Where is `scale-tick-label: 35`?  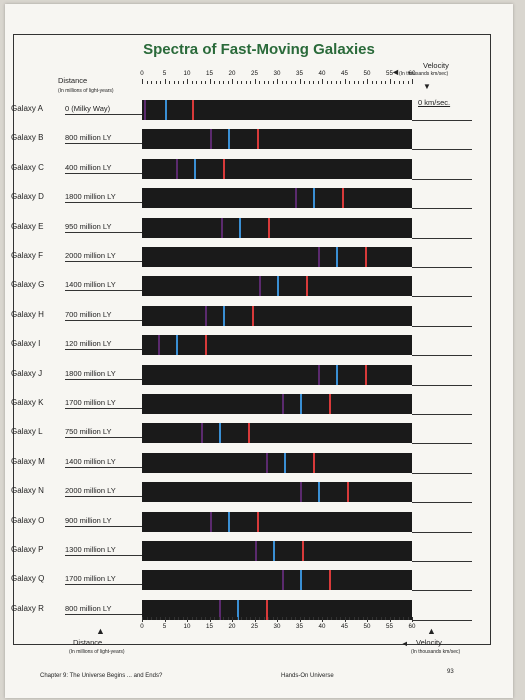
scale-tick-label: 35 is located at coordinates (299, 73).